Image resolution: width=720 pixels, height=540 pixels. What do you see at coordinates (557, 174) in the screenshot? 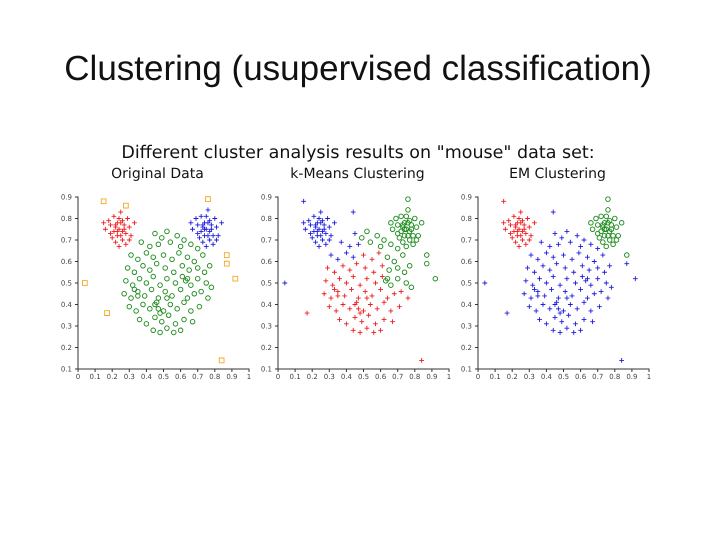
I see `chart-title: EM Clustering` at bounding box center [557, 174].